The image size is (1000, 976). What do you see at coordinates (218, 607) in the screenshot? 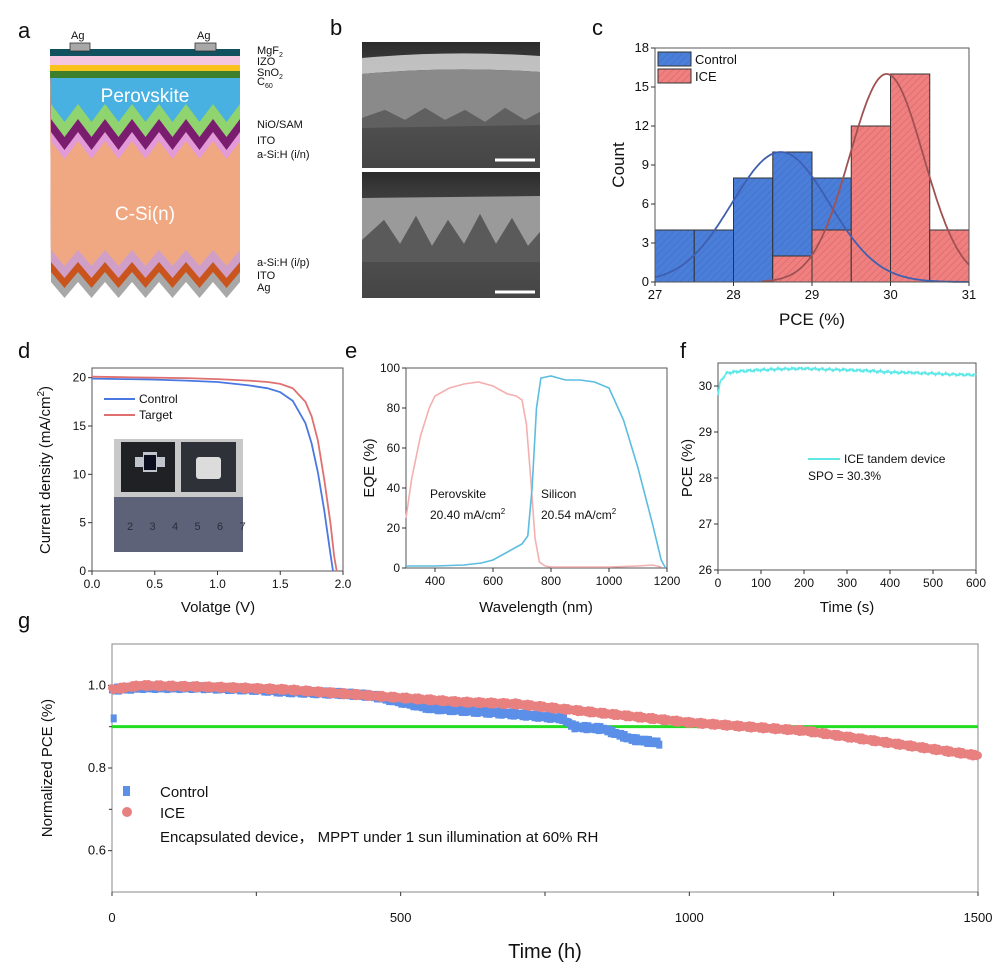
I see `x-axis-title: Volatge (V)` at bounding box center [218, 607].